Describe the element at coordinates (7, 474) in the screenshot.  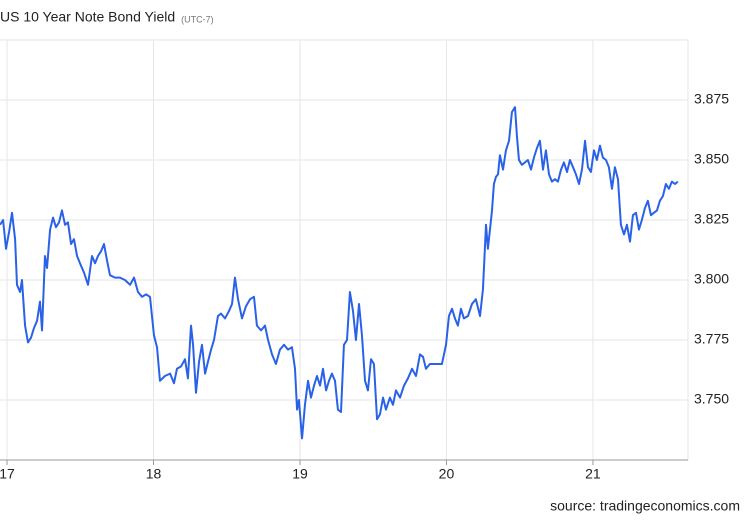
I see `x-tick-label: 17` at that location.